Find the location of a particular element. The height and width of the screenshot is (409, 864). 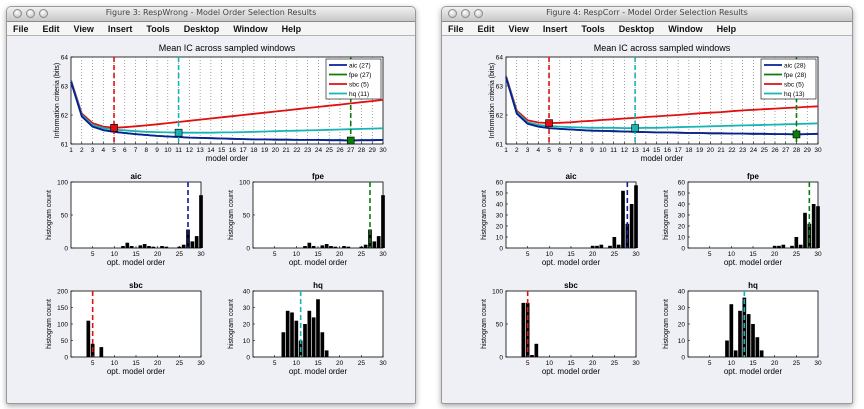

histogram-title: sbc is located at coordinates (571, 285).